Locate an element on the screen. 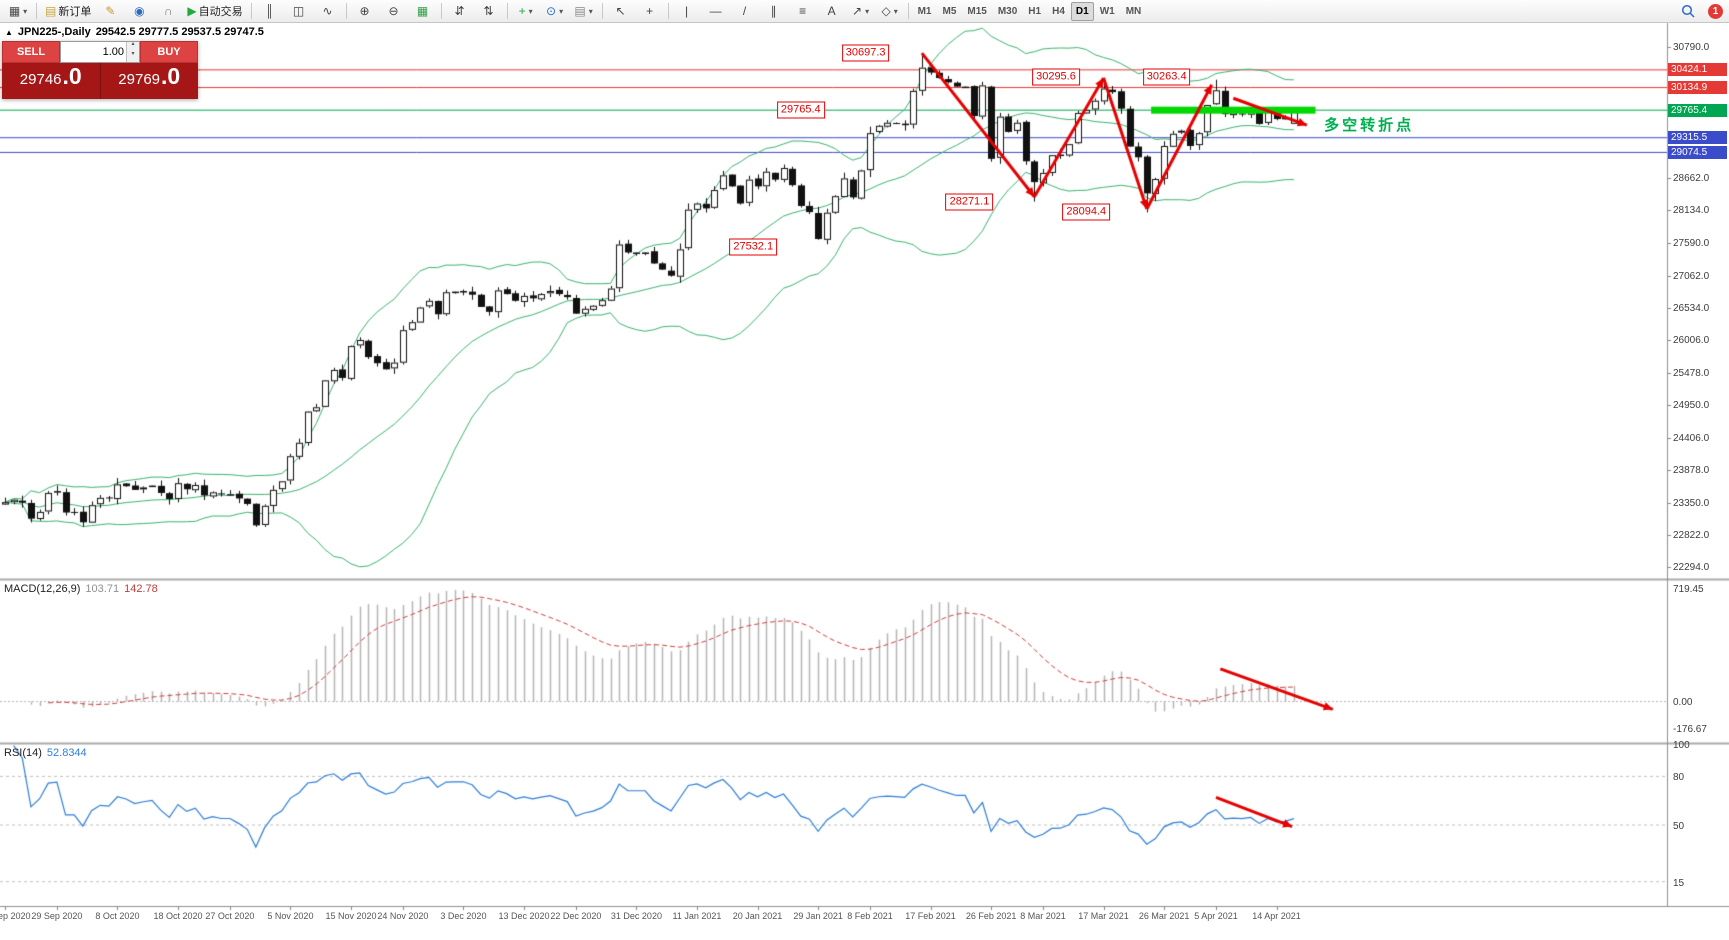 The width and height of the screenshot is (1729, 940). collapse-icon: ▲ is located at coordinates (9, 32).